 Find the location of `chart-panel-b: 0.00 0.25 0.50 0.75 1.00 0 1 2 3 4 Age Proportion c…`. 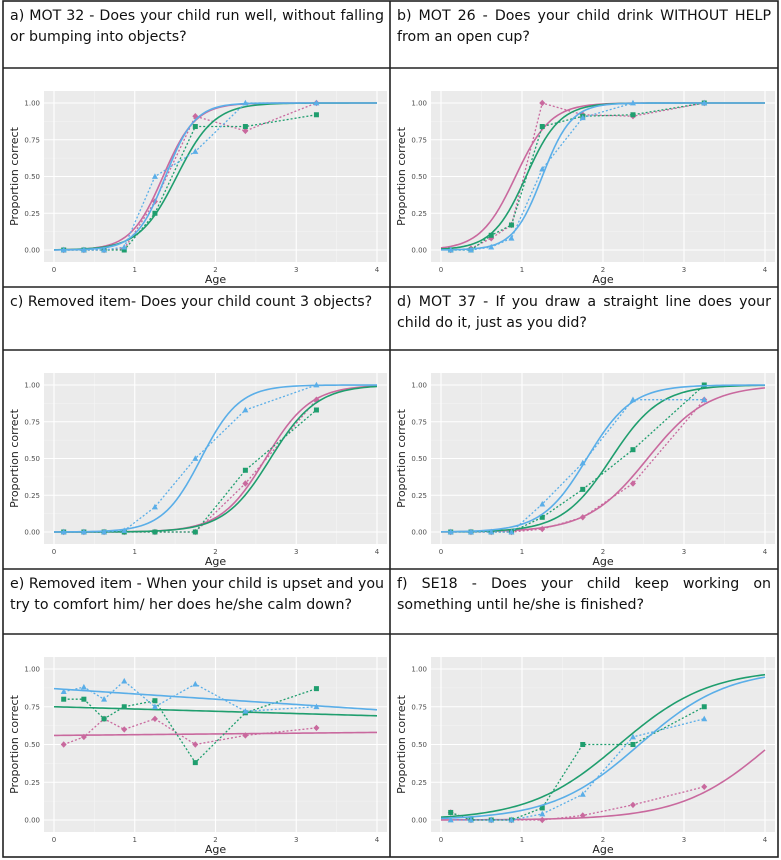

chart-panel-b: 0.00 0.25 0.50 0.75 1.00 0 1 2 3 4 Age Proportion c… is located at coordinates (585, 188).